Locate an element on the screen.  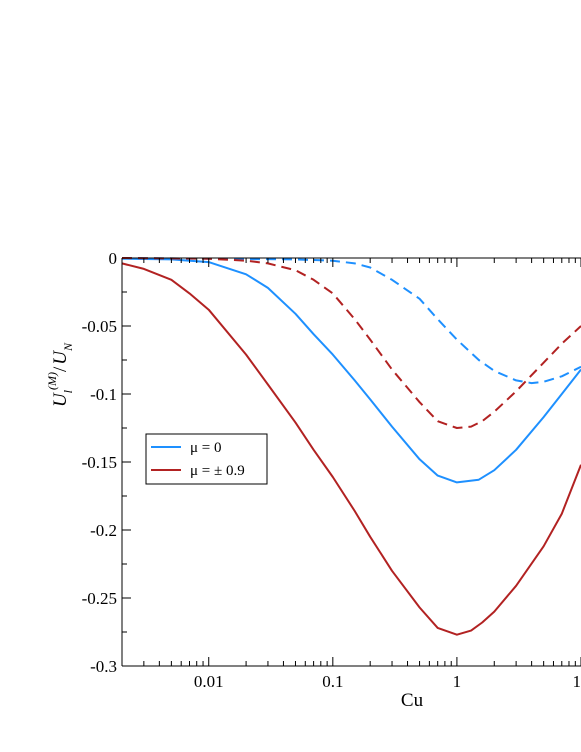
y-tick-label: 0 is located at coordinates (113, 258).